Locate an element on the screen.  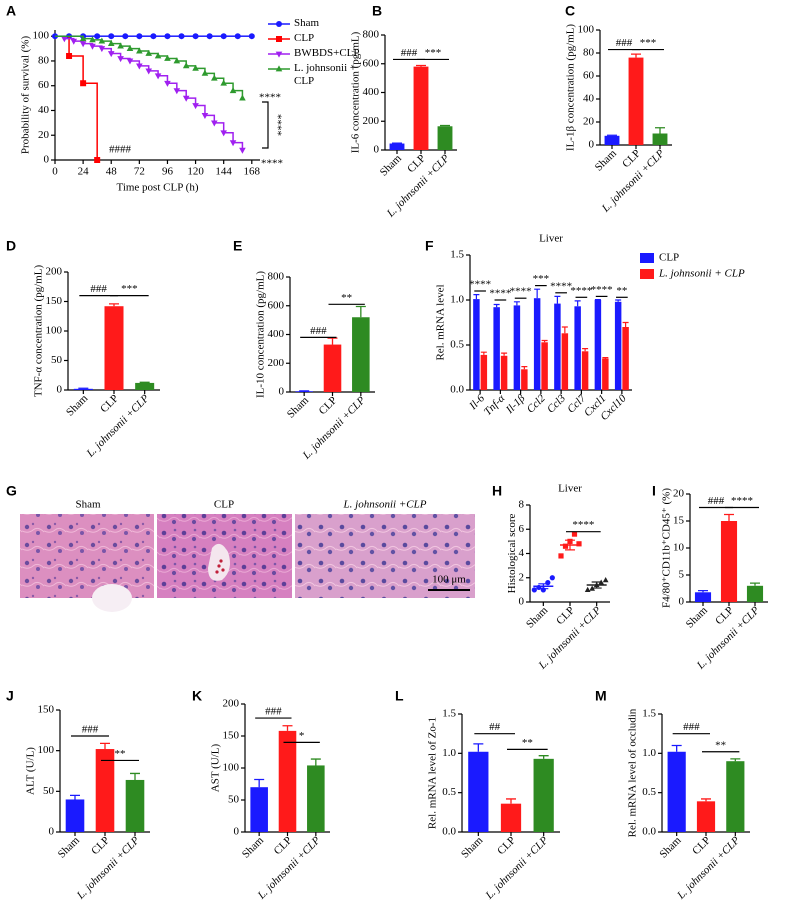
y-tick-label: 60 is located at coordinates (589, 76).